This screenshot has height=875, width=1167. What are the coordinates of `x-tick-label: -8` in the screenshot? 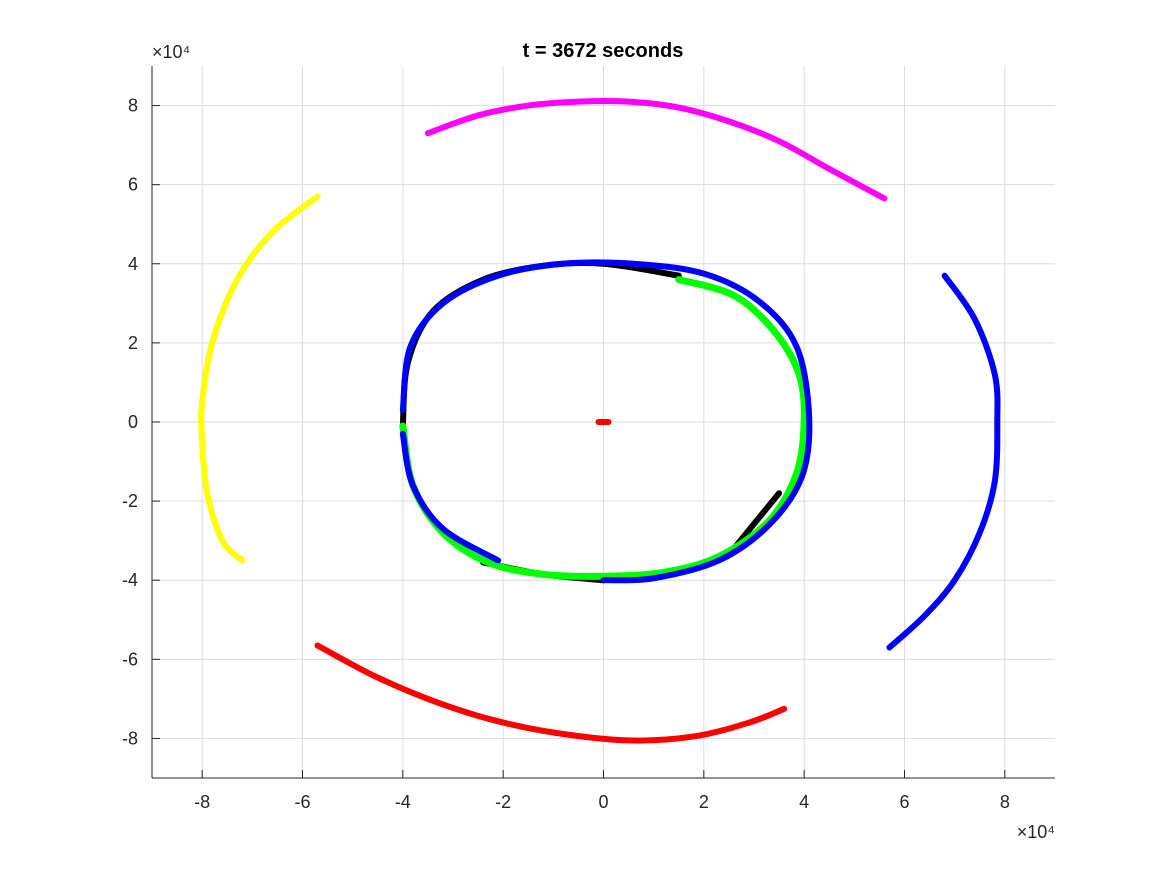 It's located at (202, 802).